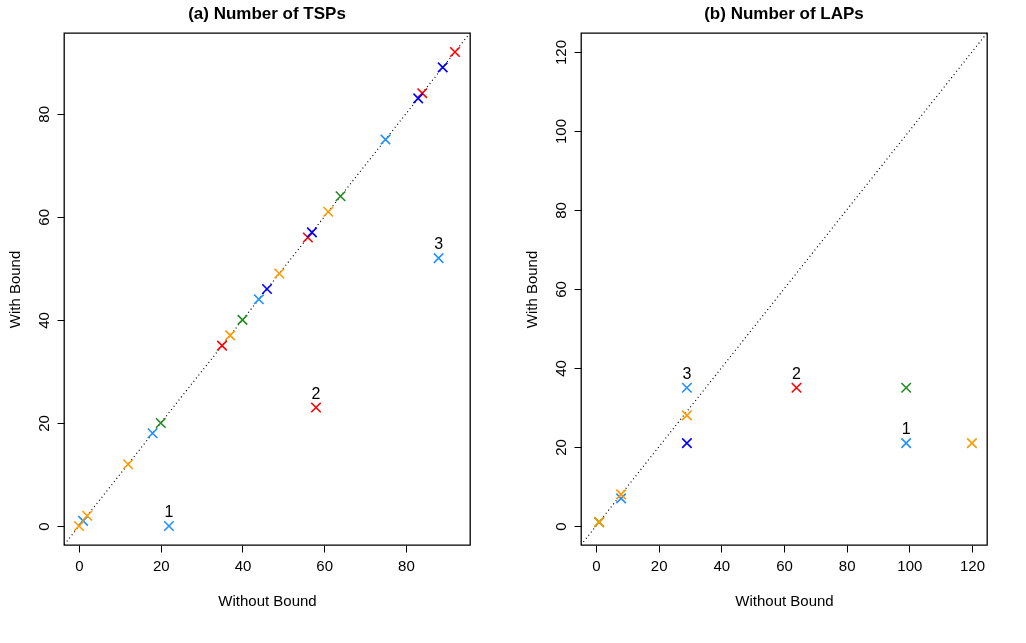 The height and width of the screenshot is (643, 1026). What do you see at coordinates (560, 131) in the screenshot?
I see `y-tick-label: 100` at bounding box center [560, 131].